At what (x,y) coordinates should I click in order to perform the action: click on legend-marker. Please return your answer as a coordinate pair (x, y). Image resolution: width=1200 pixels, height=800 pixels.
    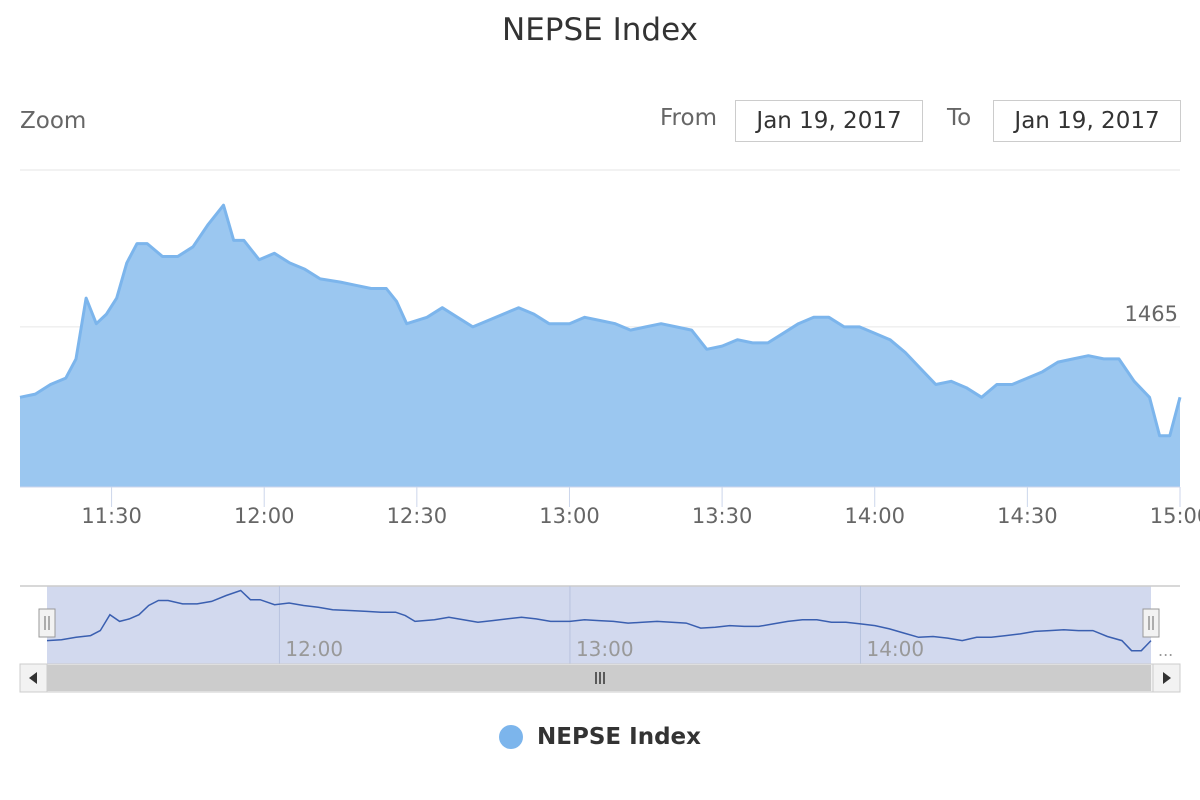
    Looking at the image, I should click on (511, 737).